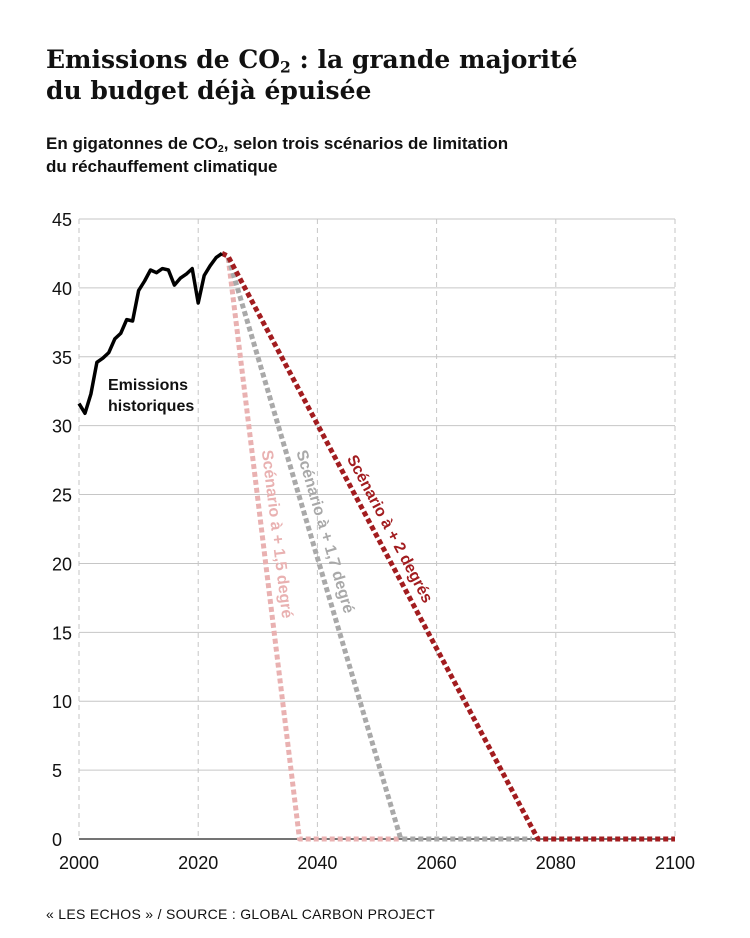 This screenshot has width=750, height=938. I want to click on historical-label: Emissions historiques, so click(151, 396).